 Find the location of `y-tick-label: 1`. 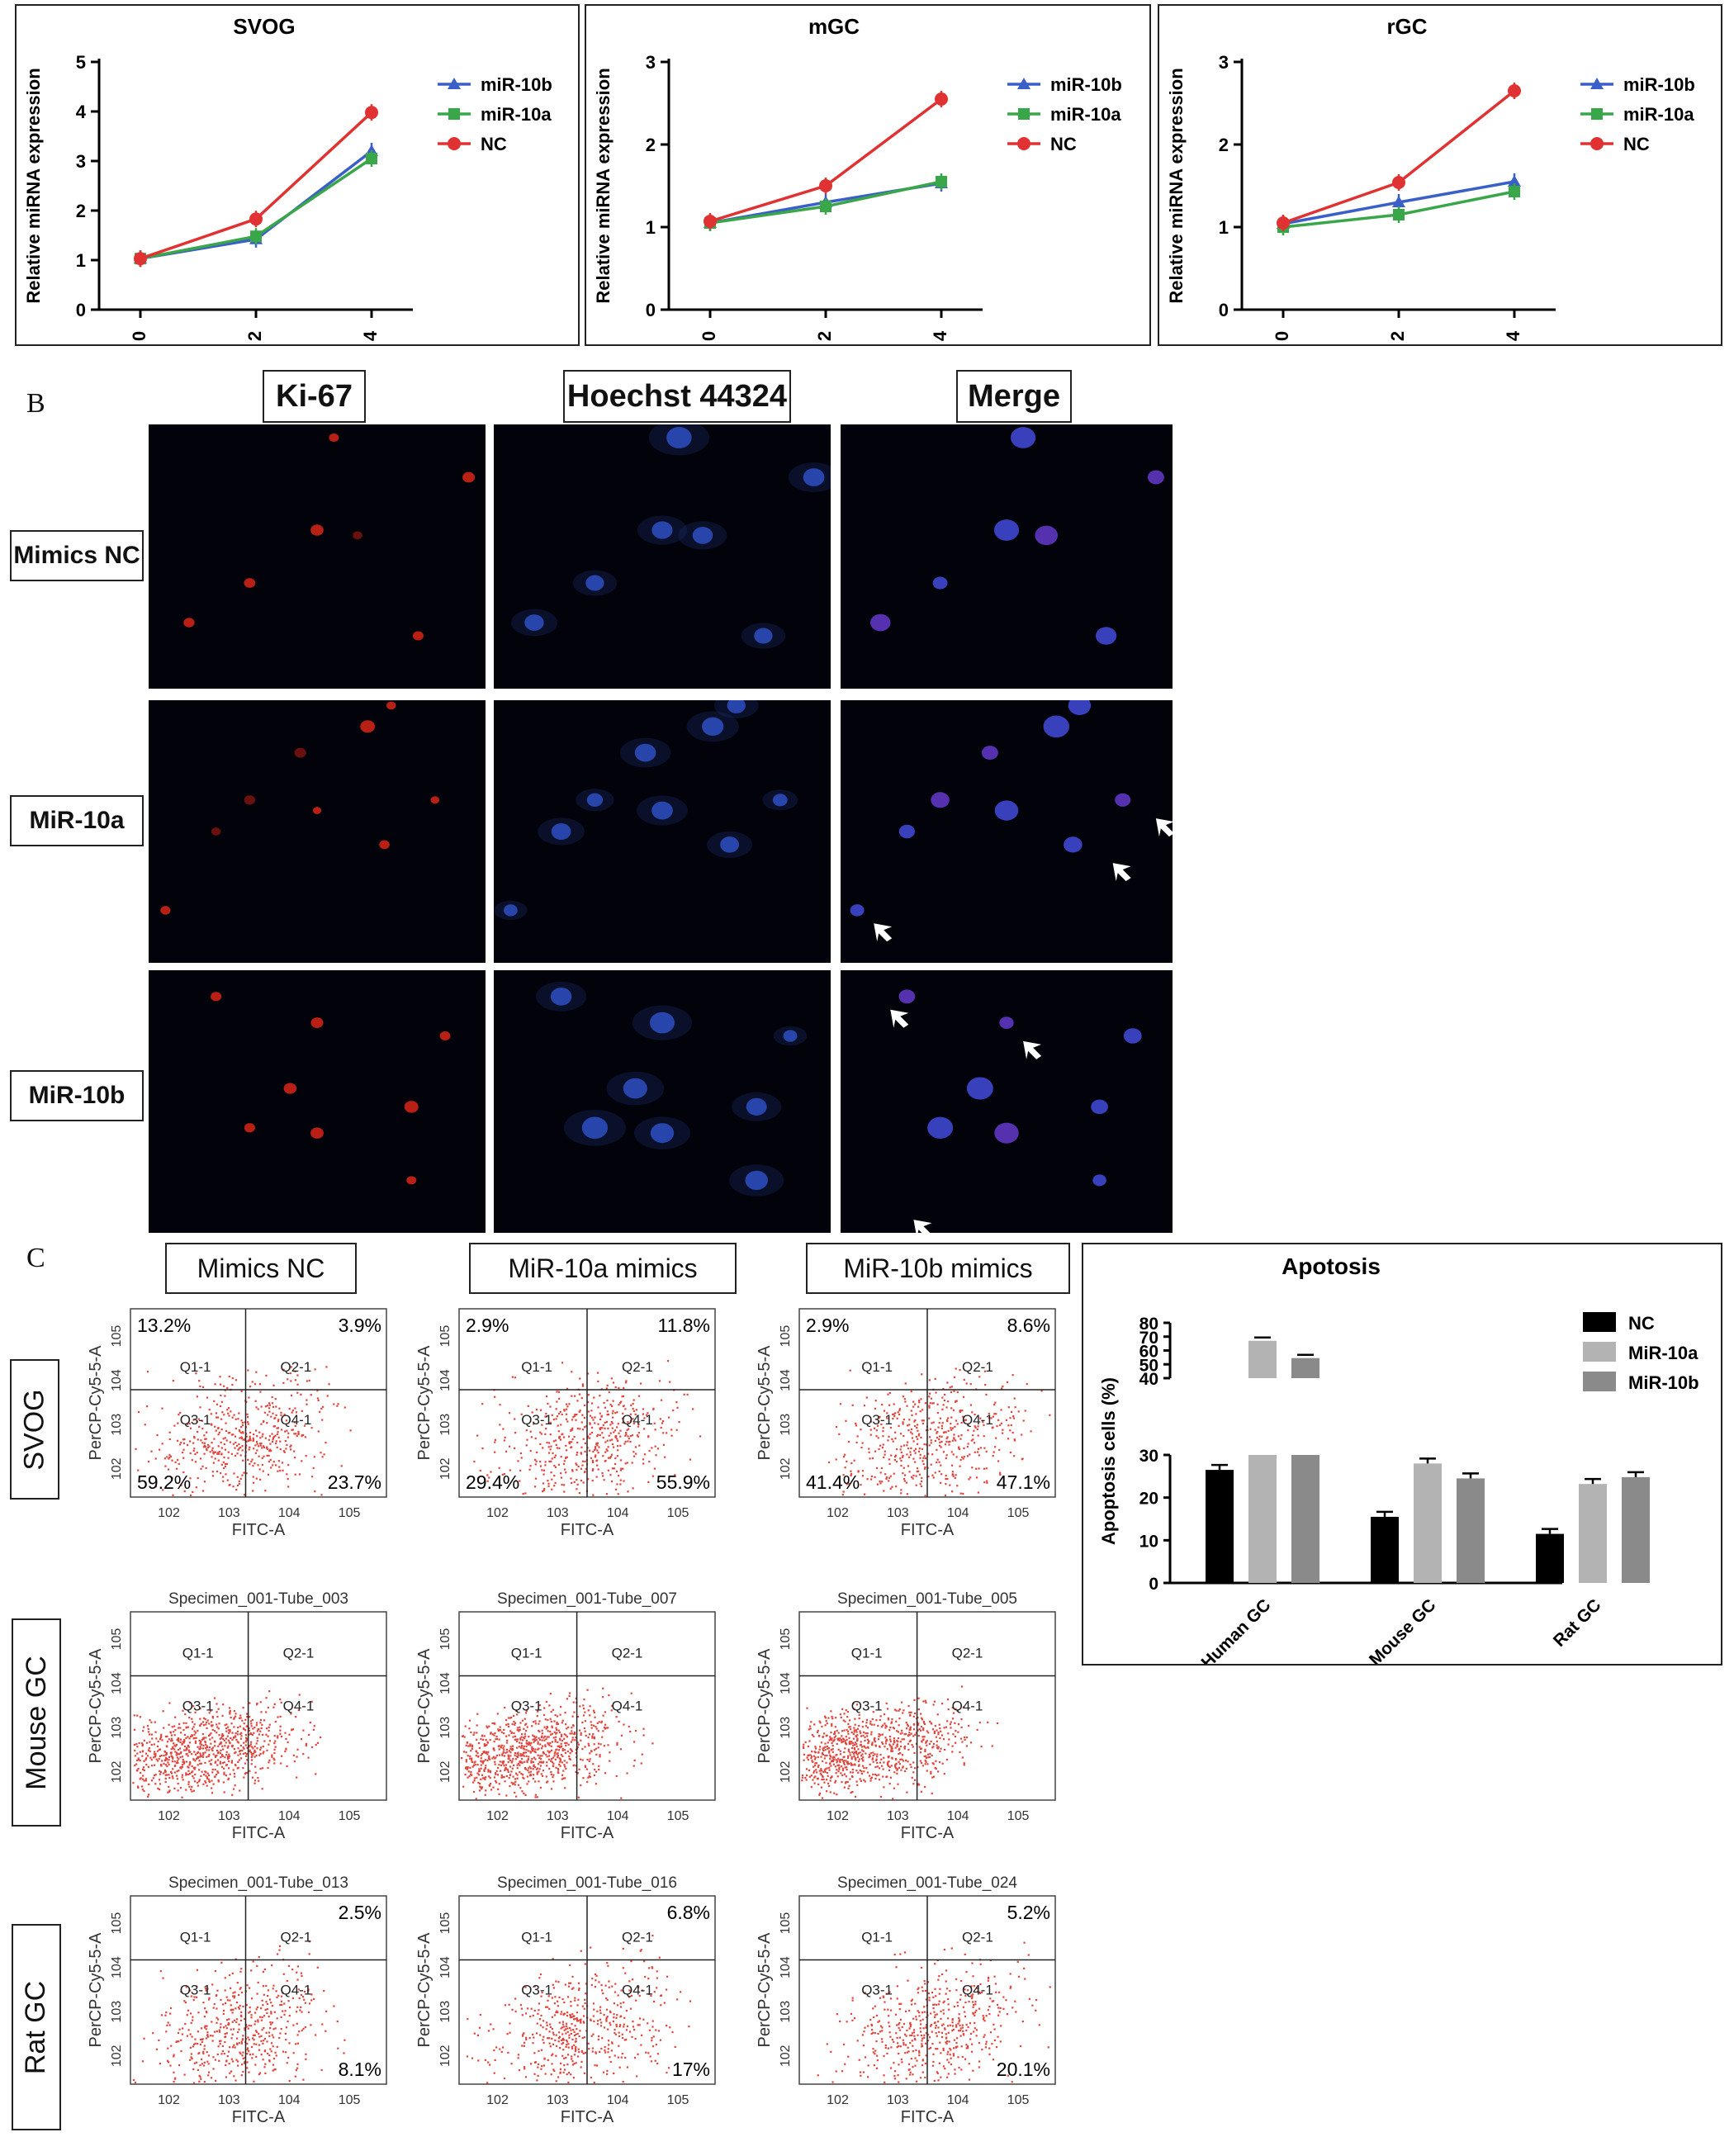

y-tick-label: 1 is located at coordinates (1224, 228).